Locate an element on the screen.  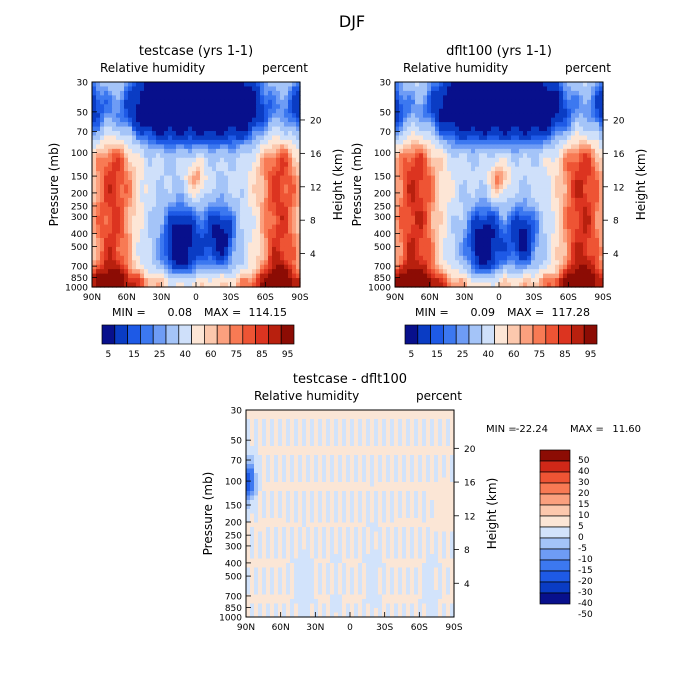
y-tick-label: 70 is located at coordinates (386, 133).